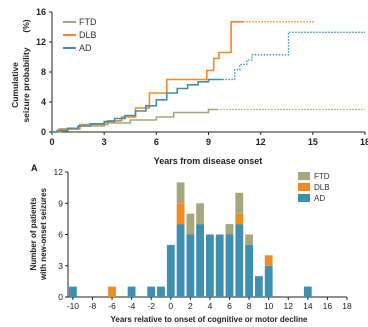 The width and height of the screenshot is (368, 327). Describe the element at coordinates (41, 42) in the screenshot. I see `top-y-tick-label: 12` at that location.